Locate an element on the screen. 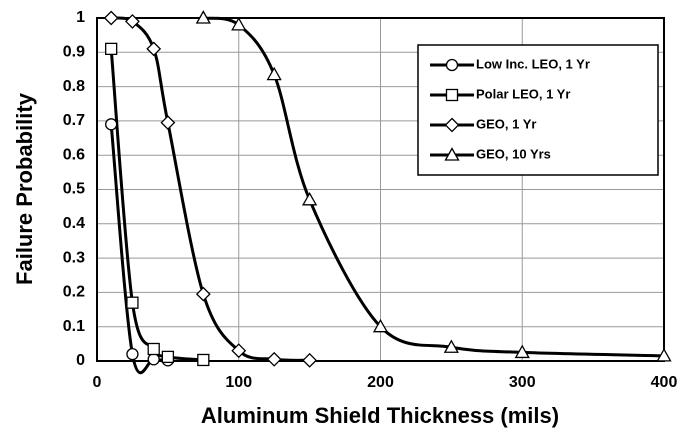 This screenshot has height=434, width=683. y-tick-label: 1 is located at coordinates (80, 17).